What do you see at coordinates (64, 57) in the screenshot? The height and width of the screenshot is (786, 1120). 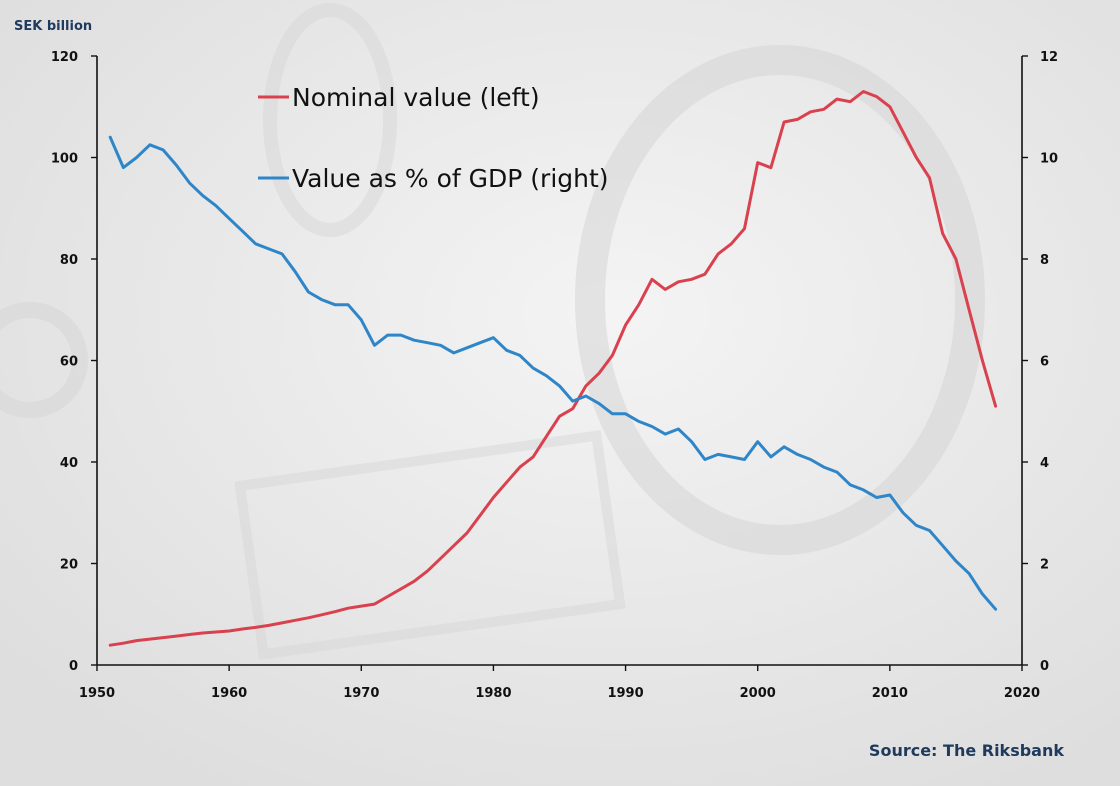 I see `y-left-tick-label: 120` at bounding box center [64, 57].